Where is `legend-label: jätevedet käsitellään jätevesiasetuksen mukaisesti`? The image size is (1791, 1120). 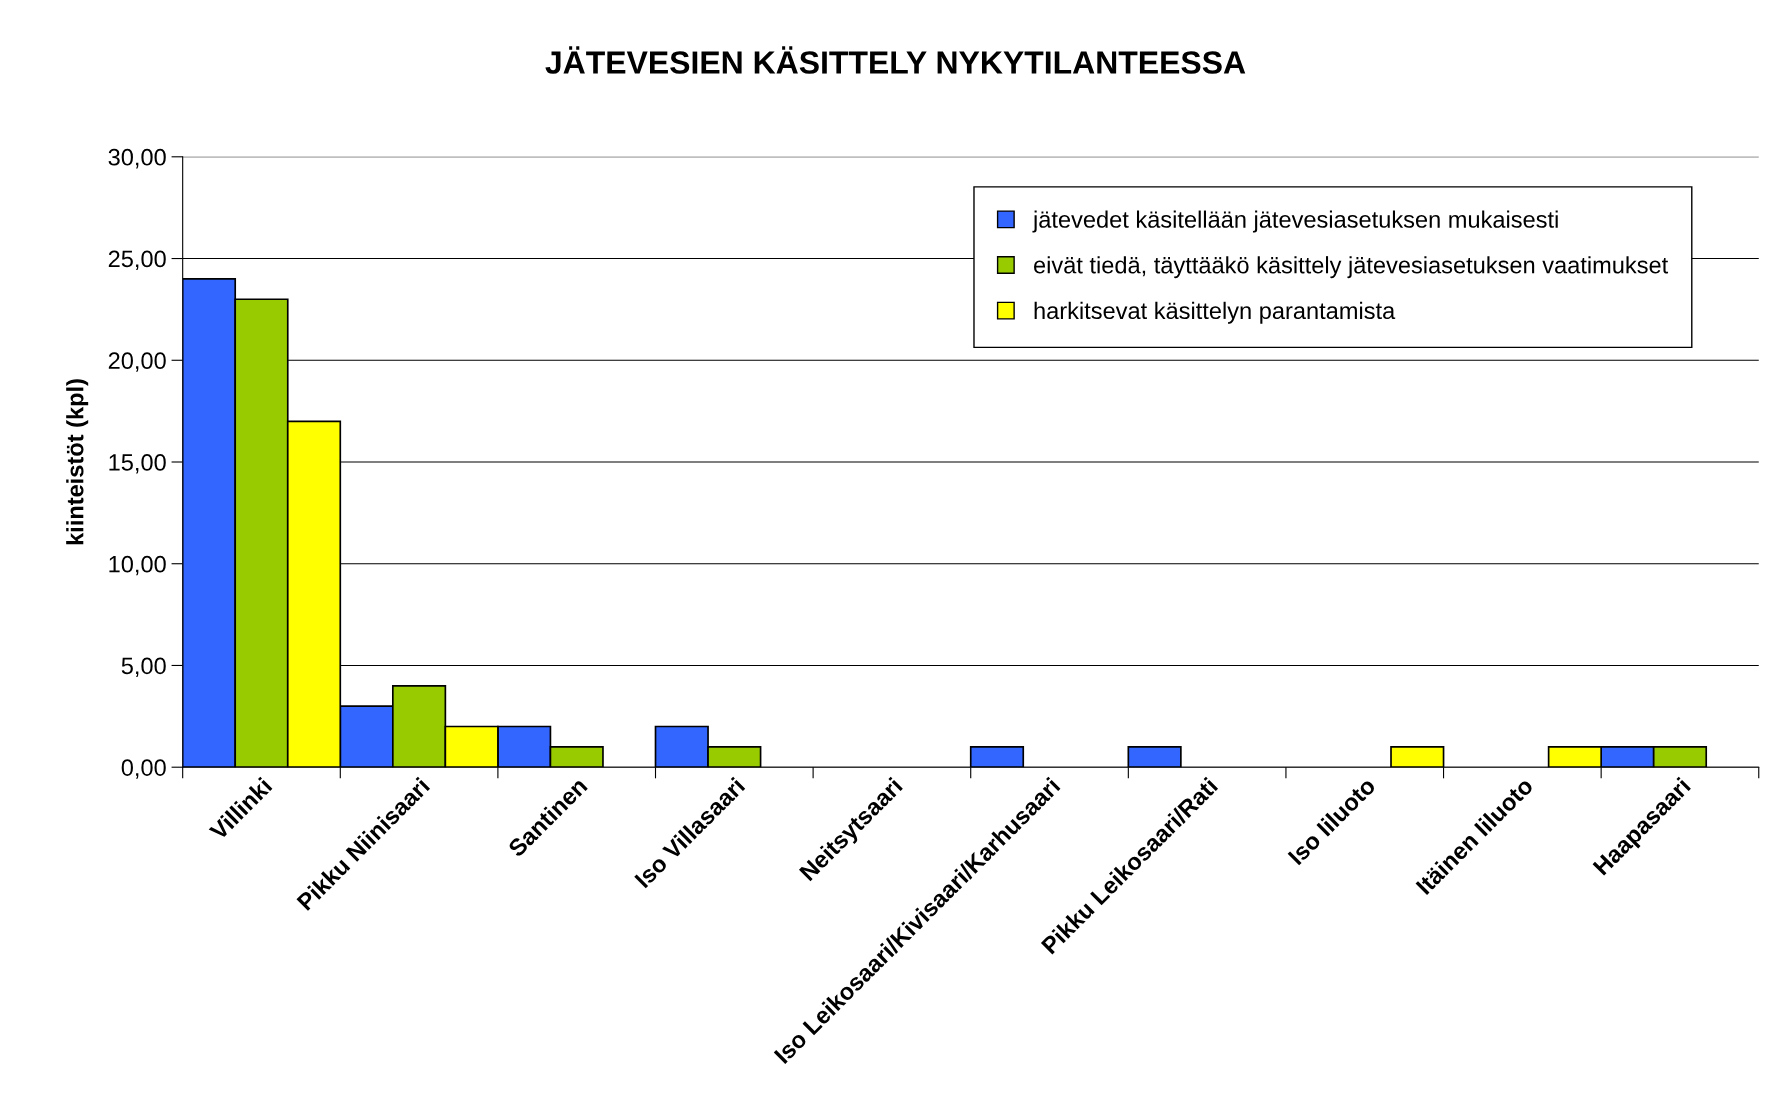 legend-label: jätevedet käsitellään jätevesiasetuksen mukaisesti is located at coordinates (1295, 221).